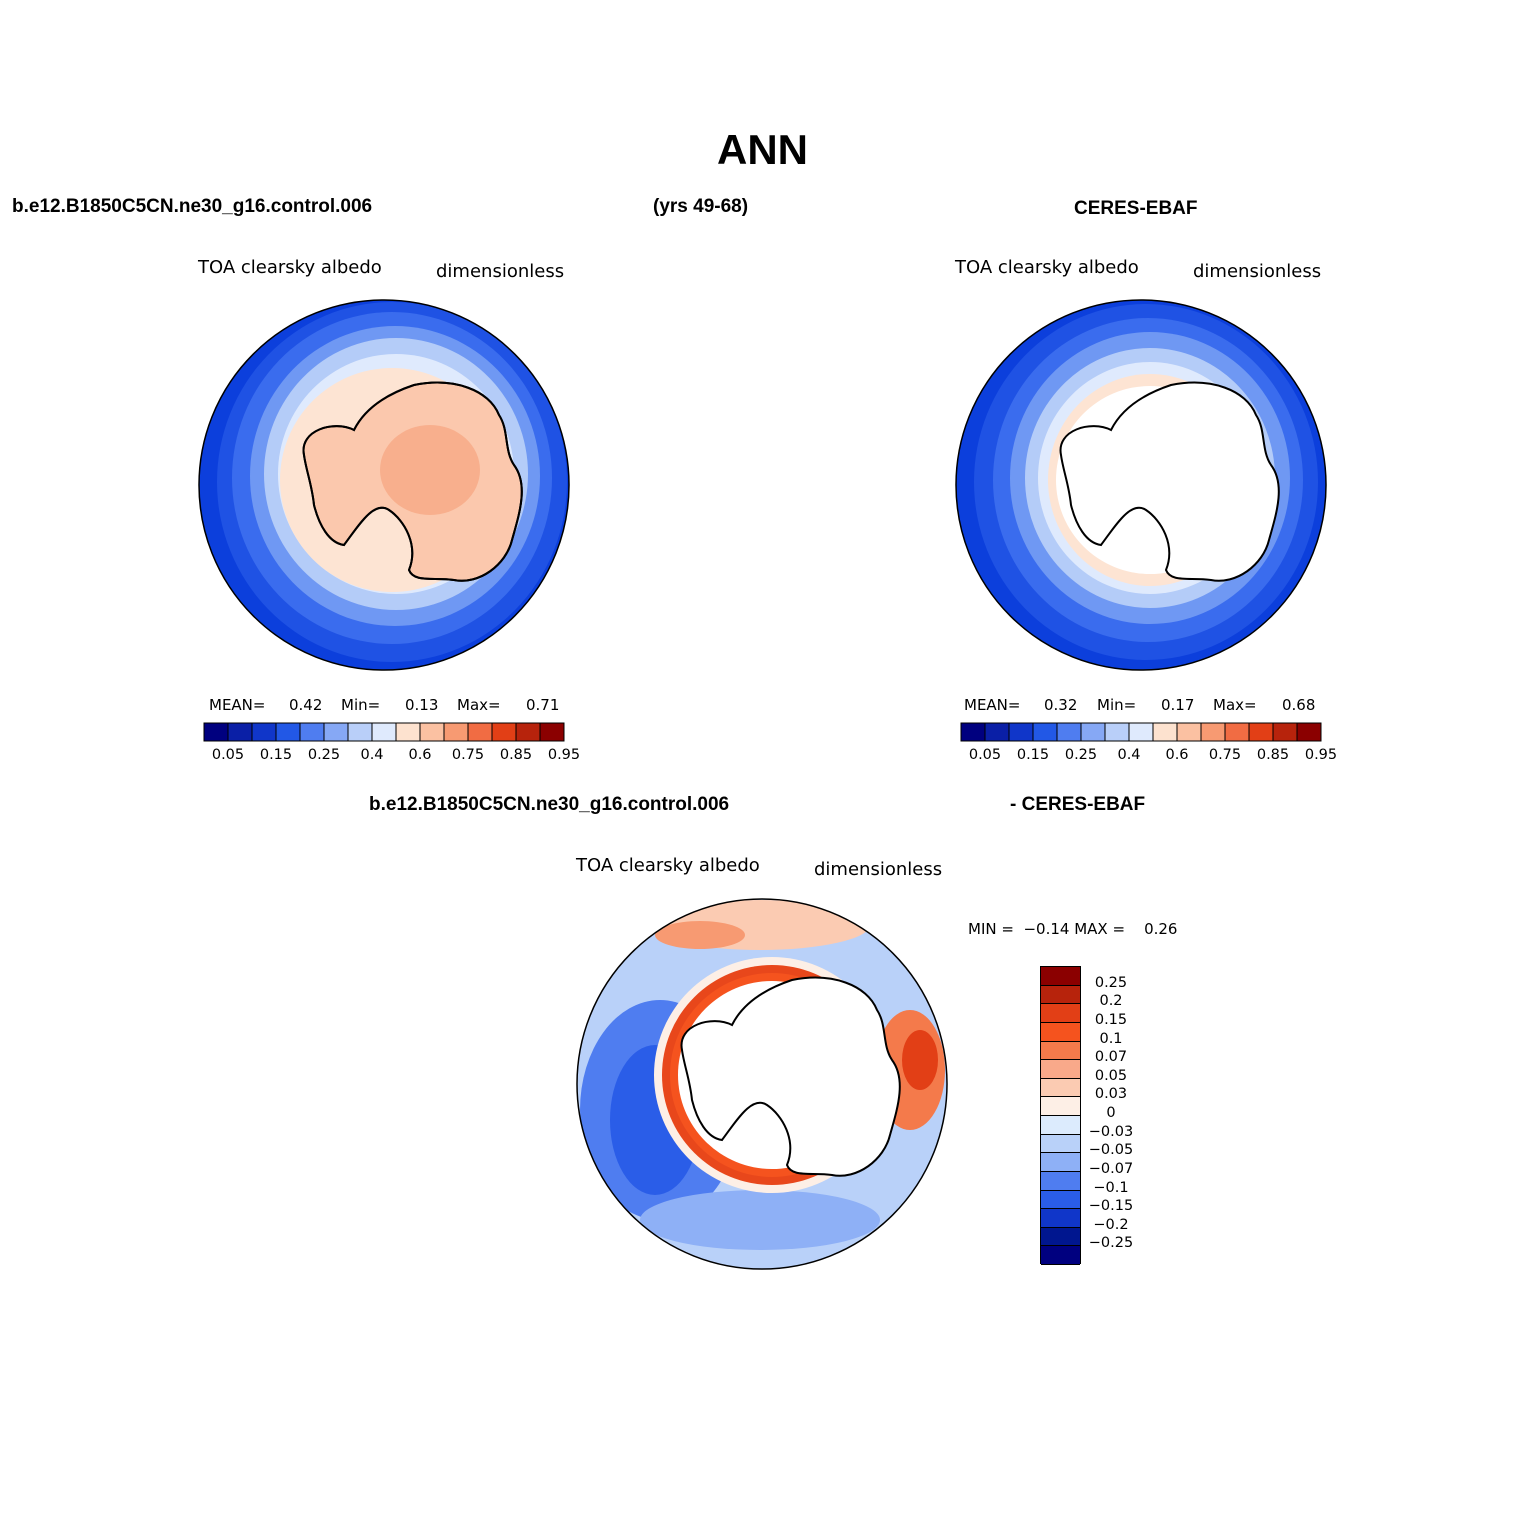 The width and height of the screenshot is (1525, 1525). I want to click on panel2-units: dimensionless, so click(1257, 271).